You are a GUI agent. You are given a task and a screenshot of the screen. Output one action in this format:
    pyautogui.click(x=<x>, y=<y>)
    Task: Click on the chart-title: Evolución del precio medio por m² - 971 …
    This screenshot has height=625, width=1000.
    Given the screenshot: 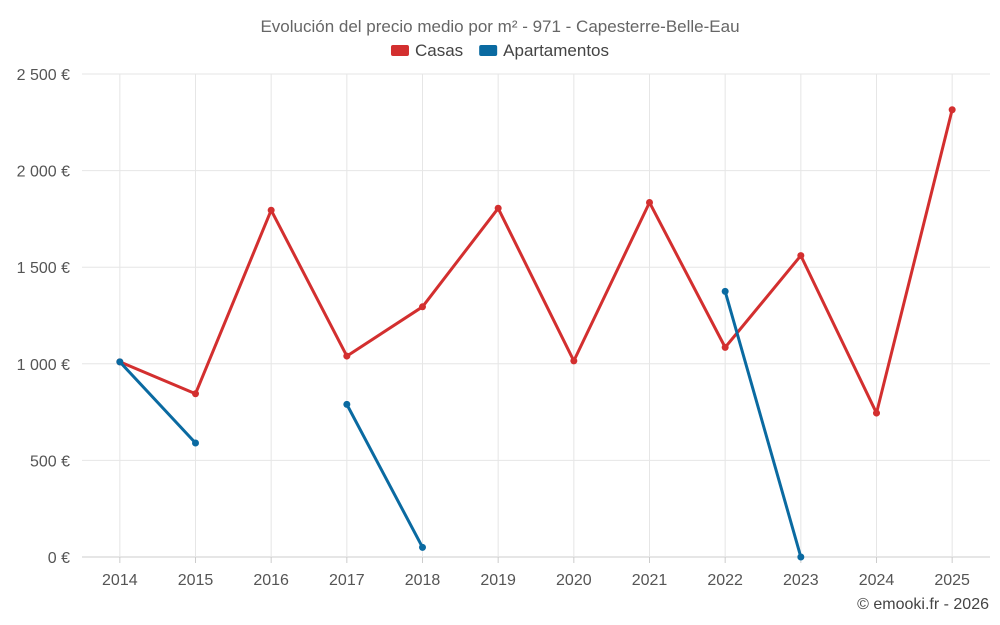 What is the action you would take?
    pyautogui.click(x=499, y=26)
    